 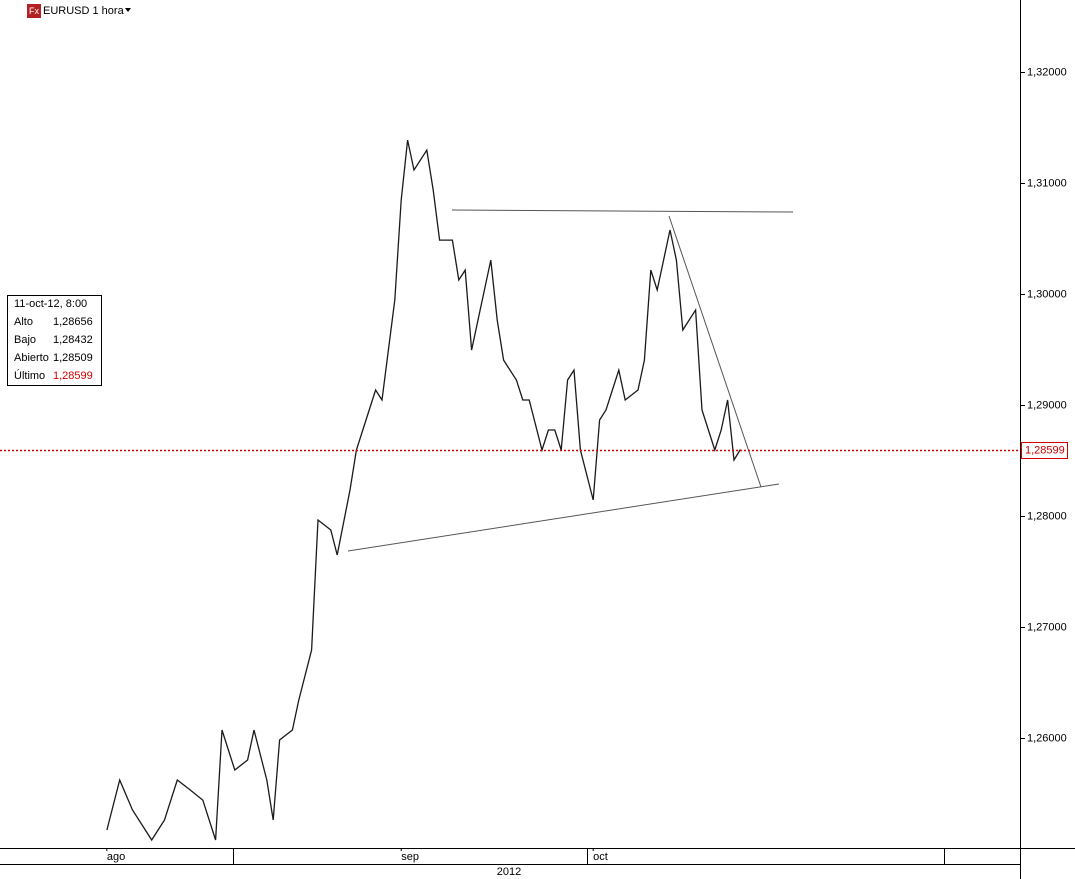 I want to click on header: Fx EURUSD 1 hora, so click(x=79, y=11).